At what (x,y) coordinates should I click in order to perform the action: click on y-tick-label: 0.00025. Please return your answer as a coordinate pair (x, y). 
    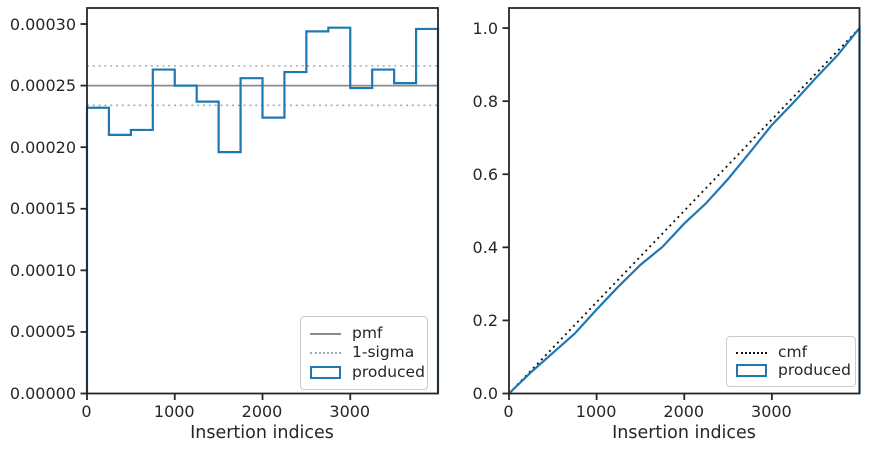
    Looking at the image, I should click on (42, 86).